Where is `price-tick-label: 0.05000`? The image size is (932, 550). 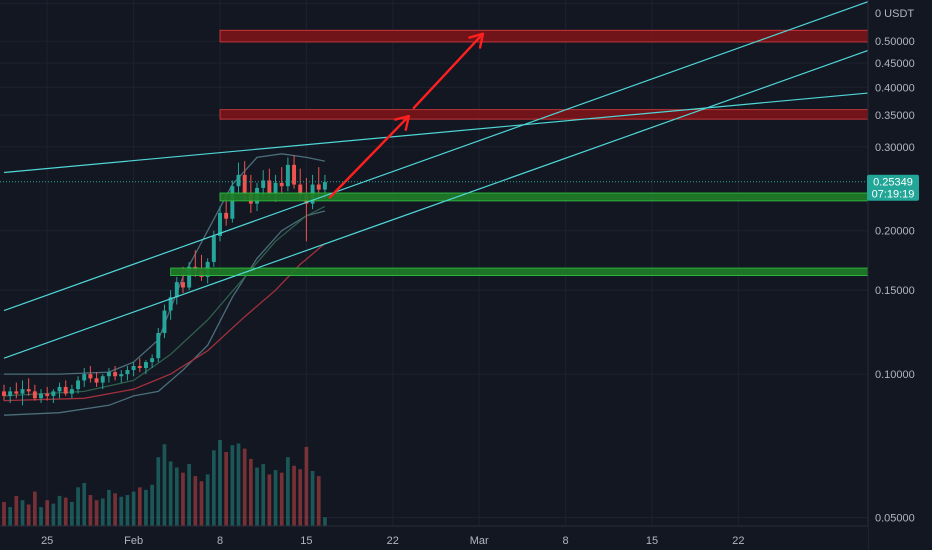 price-tick-label: 0.05000 is located at coordinates (895, 519).